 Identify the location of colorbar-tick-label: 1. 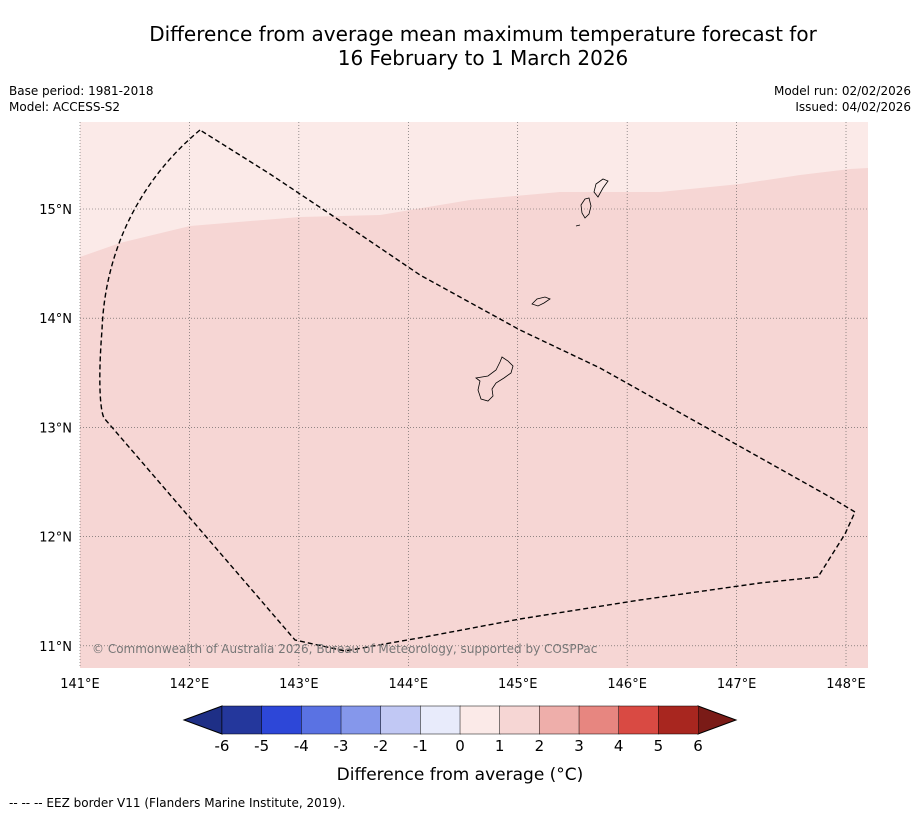
(500, 746).